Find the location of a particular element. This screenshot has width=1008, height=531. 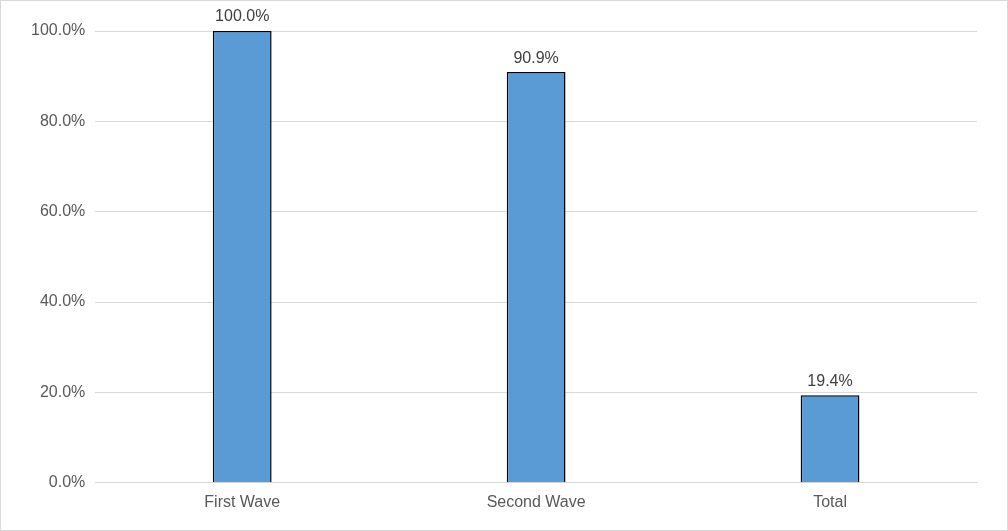

y-tick-label: 0.0% is located at coordinates (67, 482).